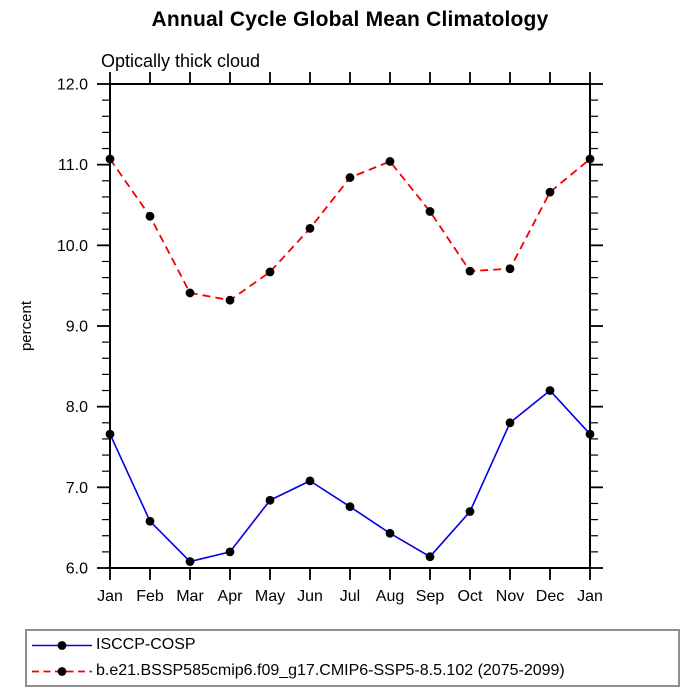  I want to click on svg-text: Apr, so click(231, 596).